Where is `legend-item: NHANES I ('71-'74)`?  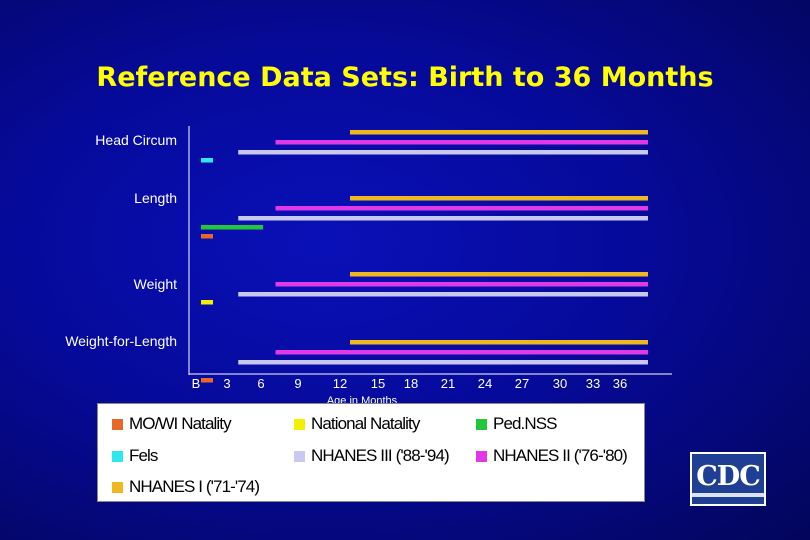
legend-item: NHANES I ('71-'74) is located at coordinates (186, 487).